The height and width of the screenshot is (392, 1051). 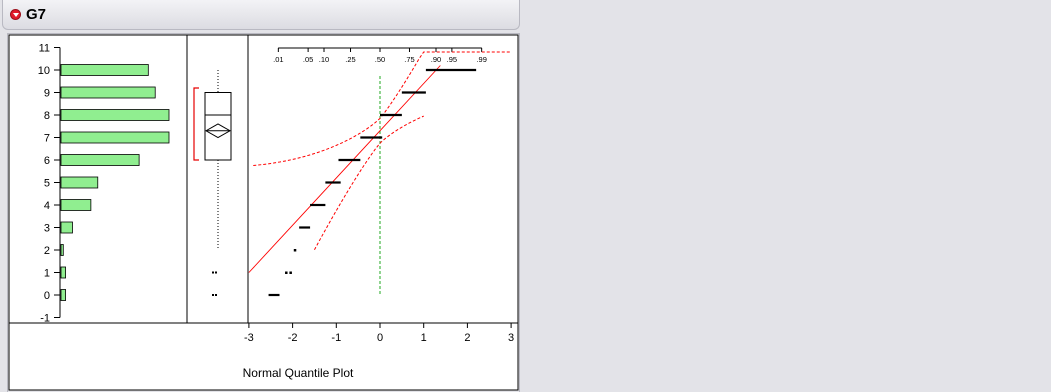 What do you see at coordinates (47, 296) in the screenshot?
I see `y-tick-label: 0` at bounding box center [47, 296].